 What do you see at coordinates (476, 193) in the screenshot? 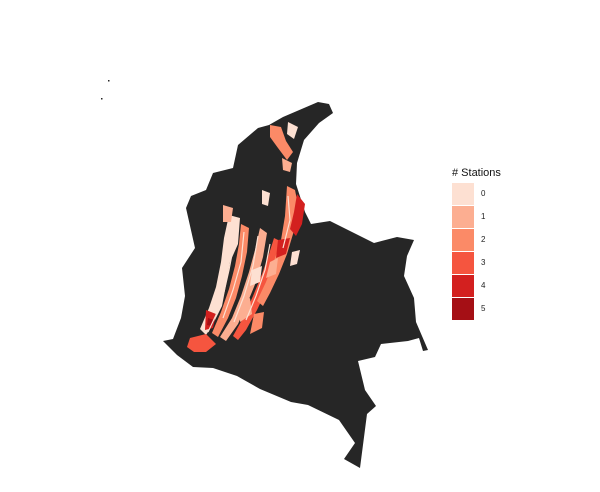
I see `legend-item: 0` at bounding box center [476, 193].